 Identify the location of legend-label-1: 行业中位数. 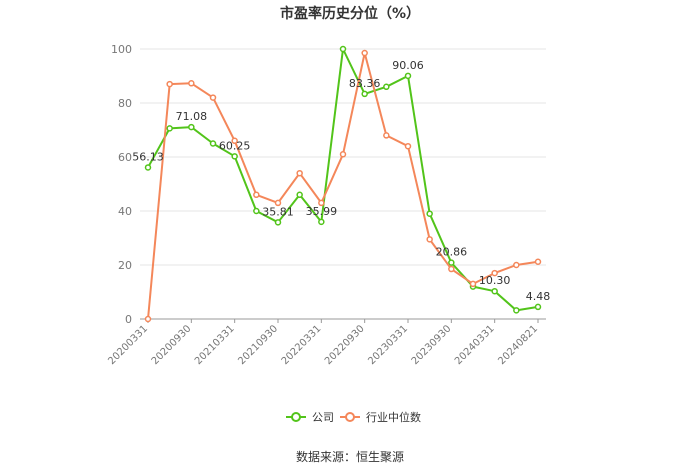
(393, 417).